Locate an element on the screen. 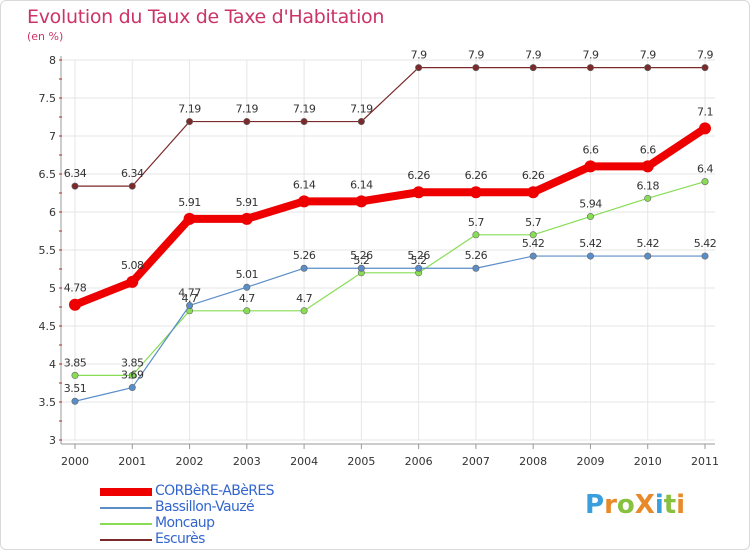 The image size is (750, 550). data-label-1: 4.77 is located at coordinates (189, 292).